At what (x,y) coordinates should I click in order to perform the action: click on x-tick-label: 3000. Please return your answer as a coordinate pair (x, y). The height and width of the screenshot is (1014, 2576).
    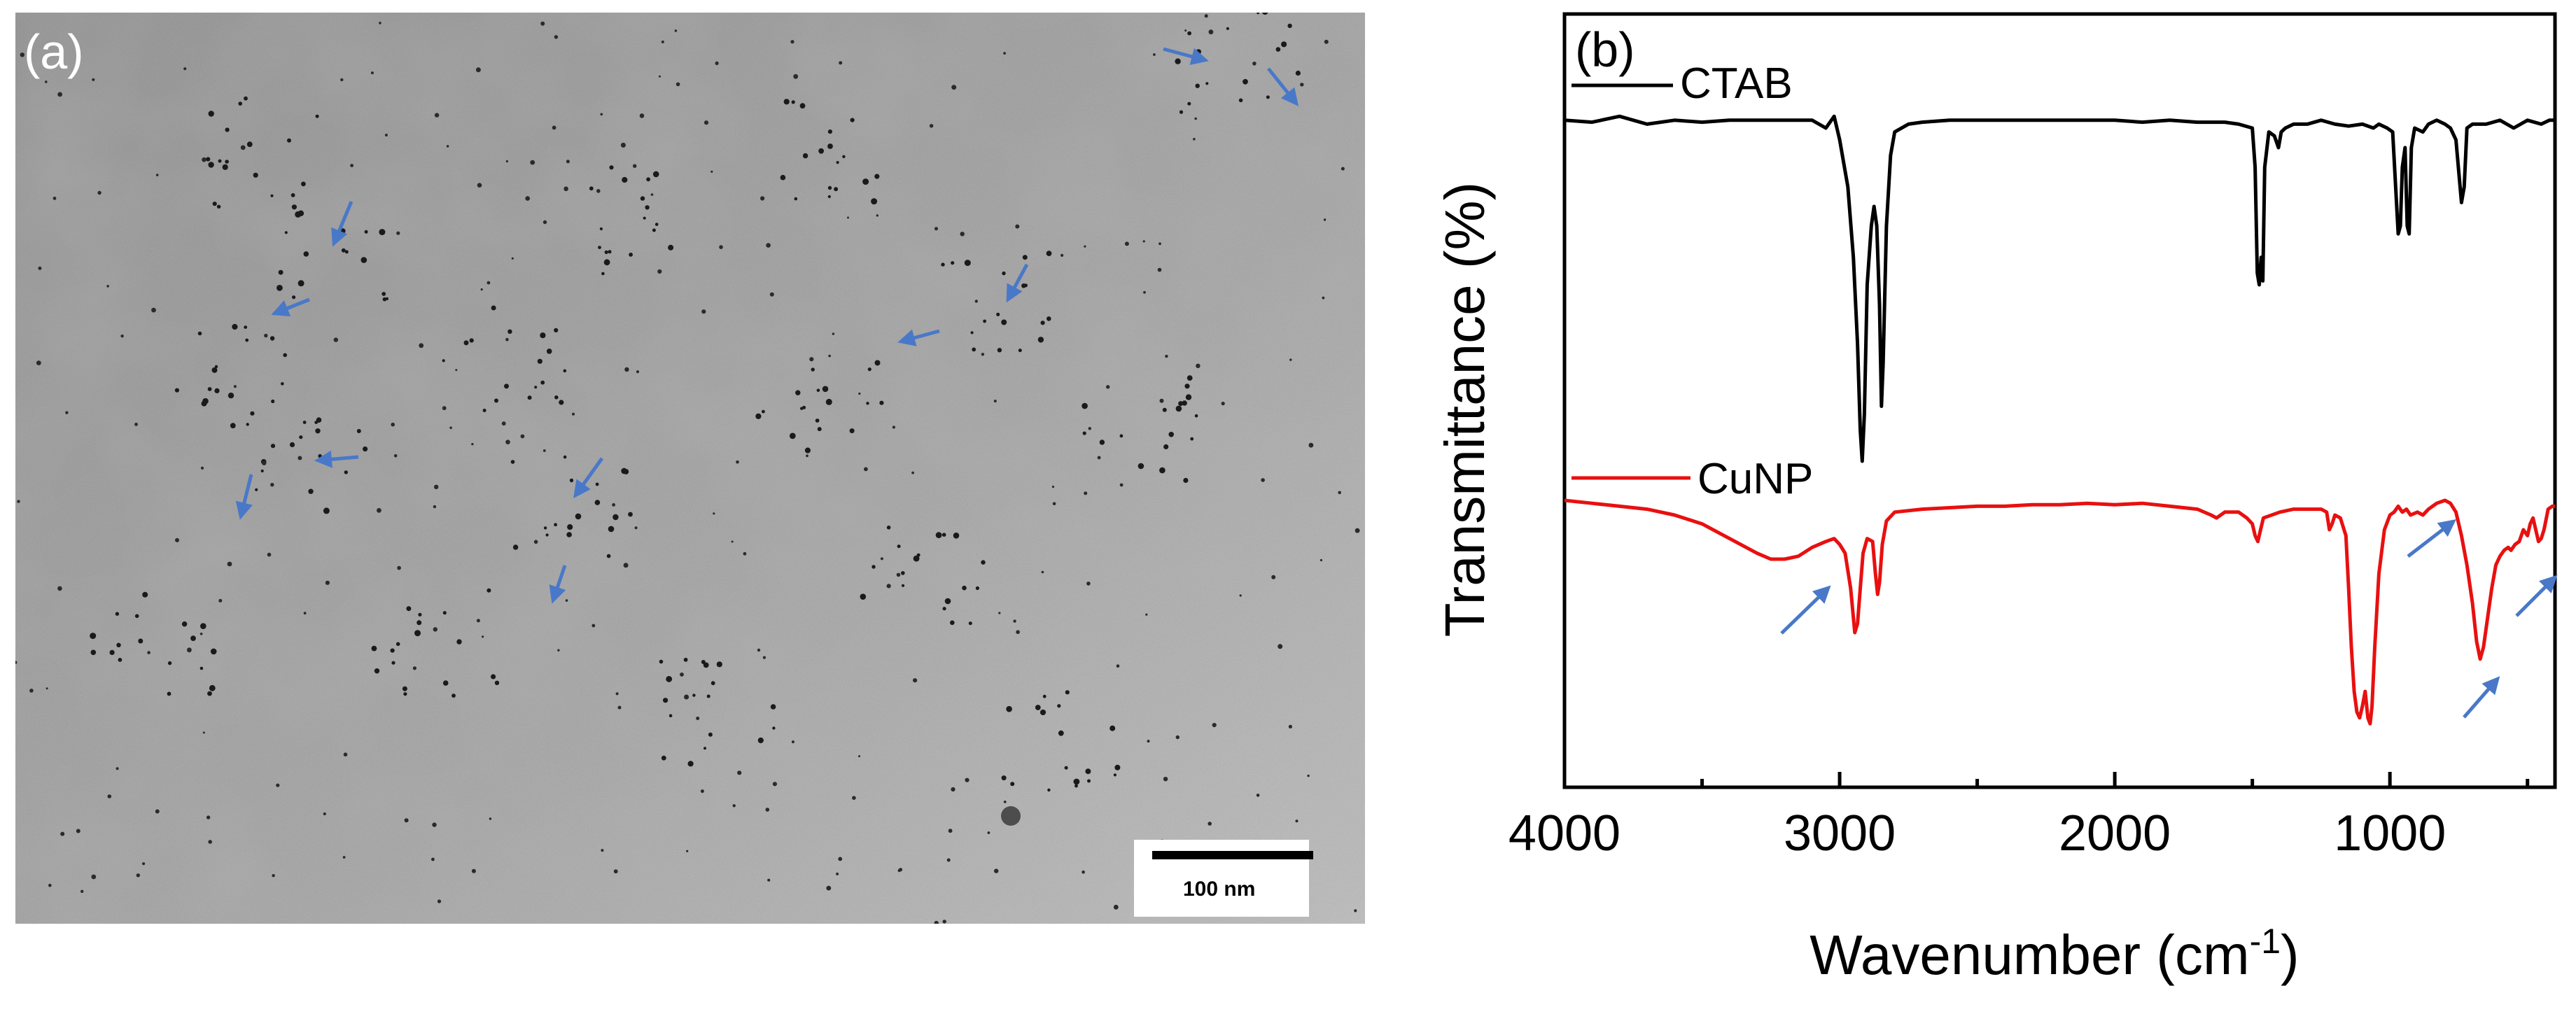
    Looking at the image, I should click on (1840, 833).